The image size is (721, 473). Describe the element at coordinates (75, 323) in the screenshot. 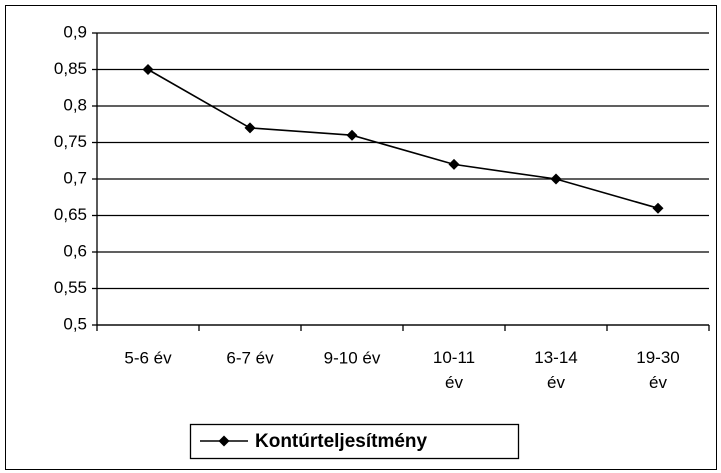

I see `y-tick-label: 0,5` at that location.